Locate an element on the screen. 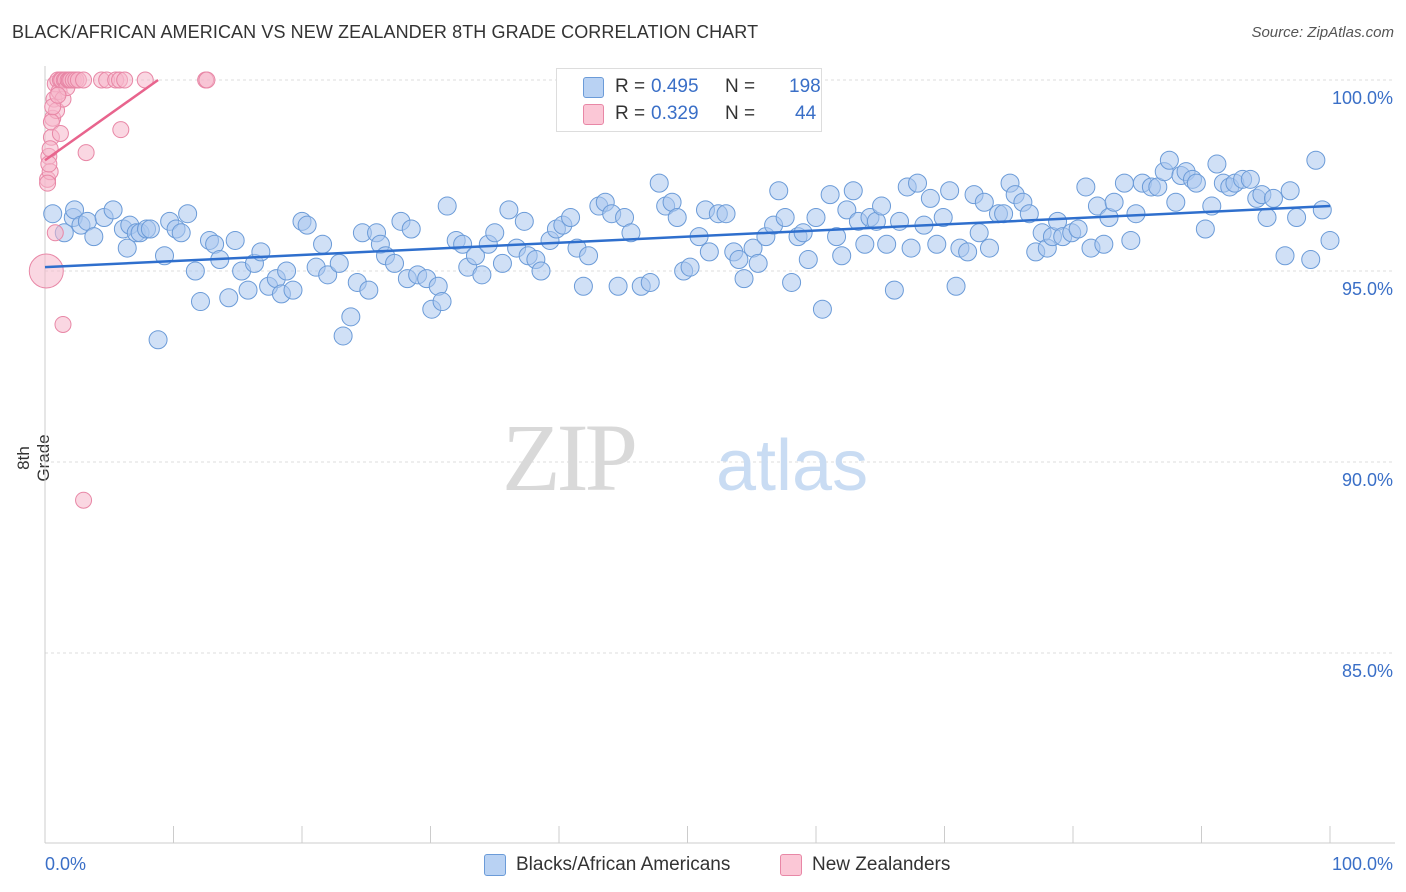  legend-r-value: 0.329 is located at coordinates (675, 113).